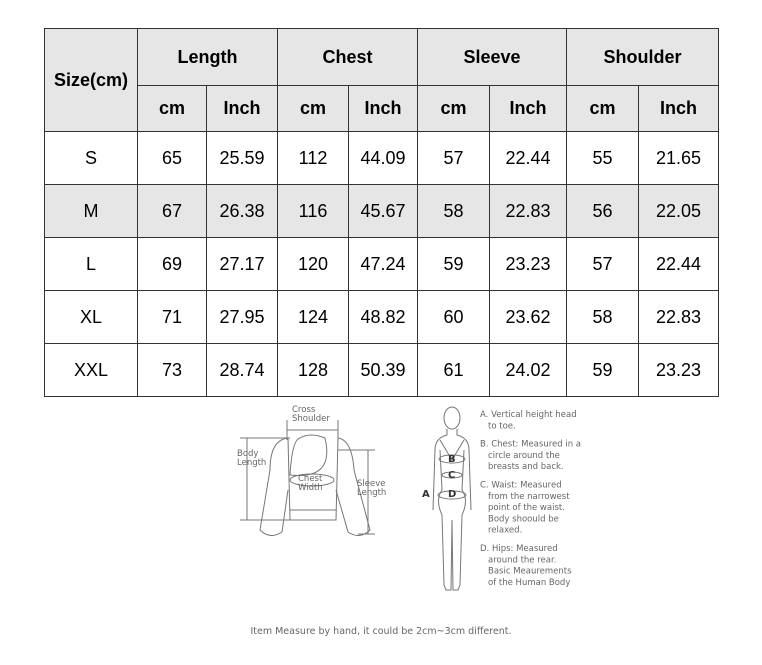  Describe the element at coordinates (242, 264) in the screenshot. I see `value-cell: 27.17` at that location.